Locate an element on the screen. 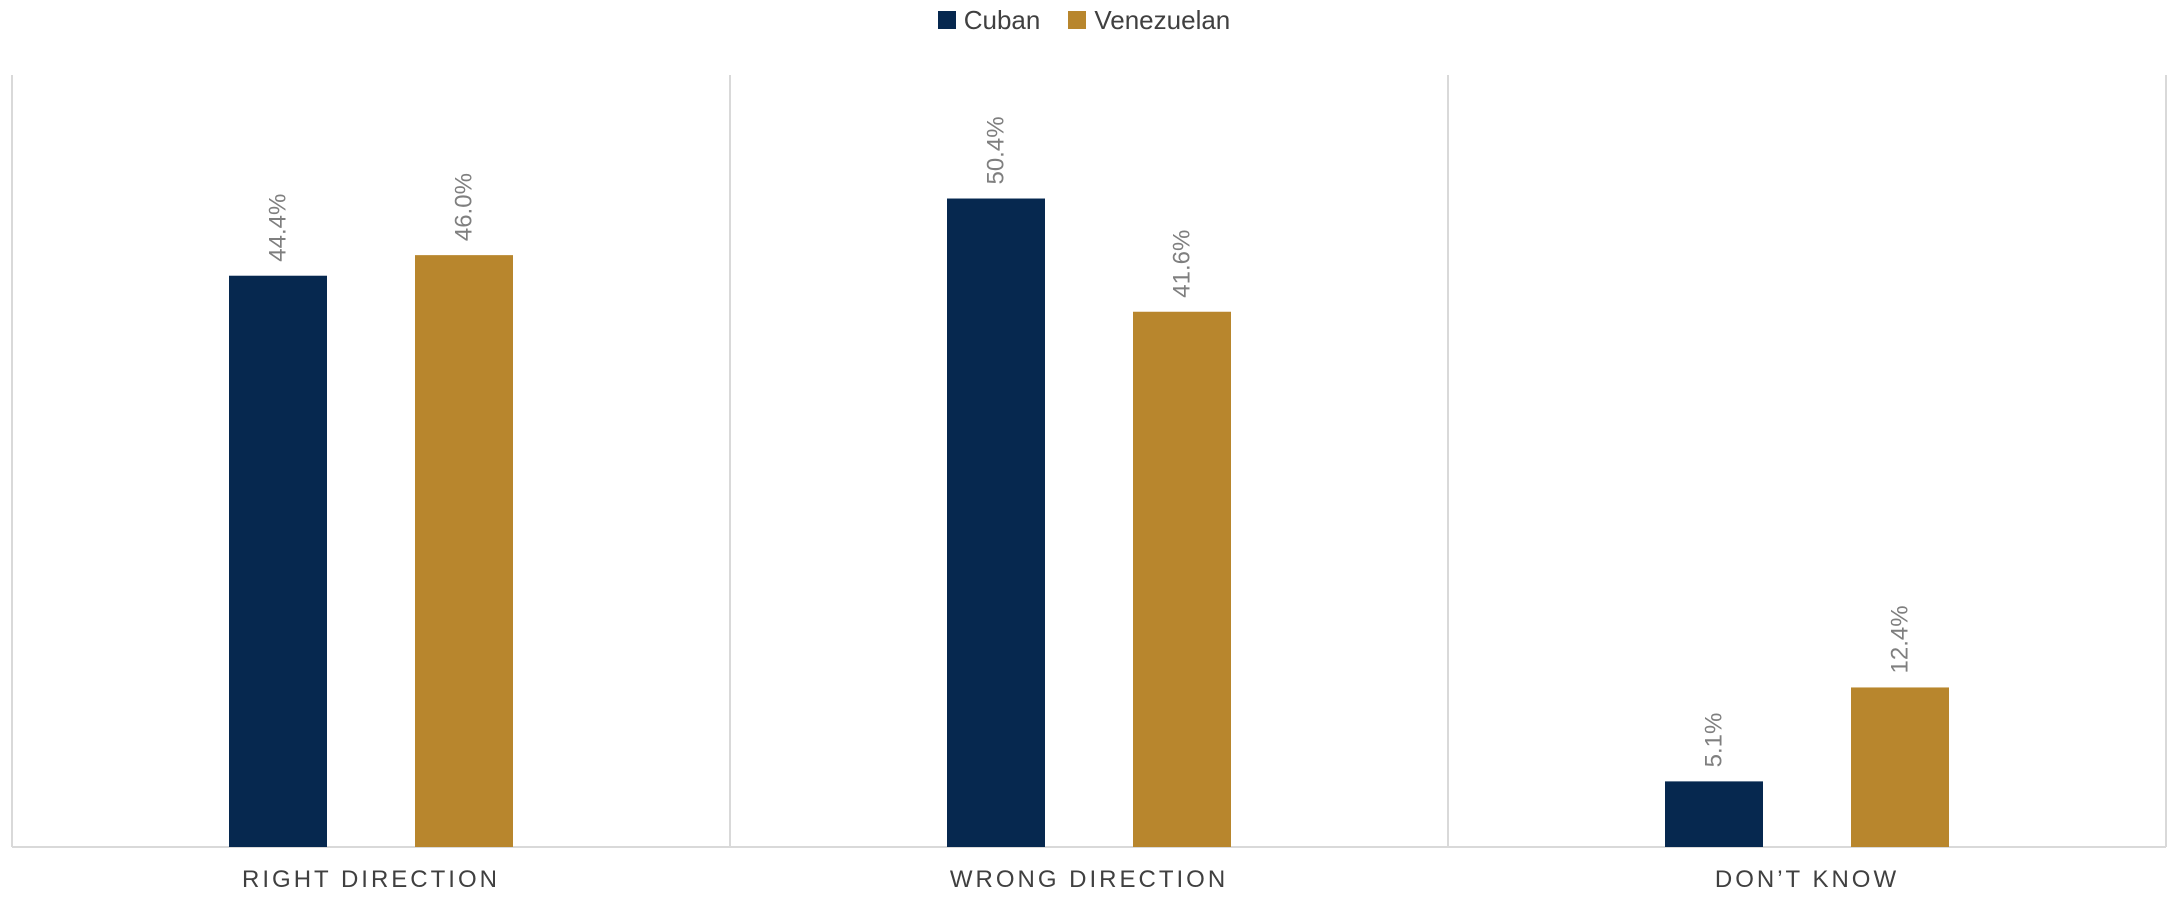  bar-cuban-wrong-direction is located at coordinates (996, 522).